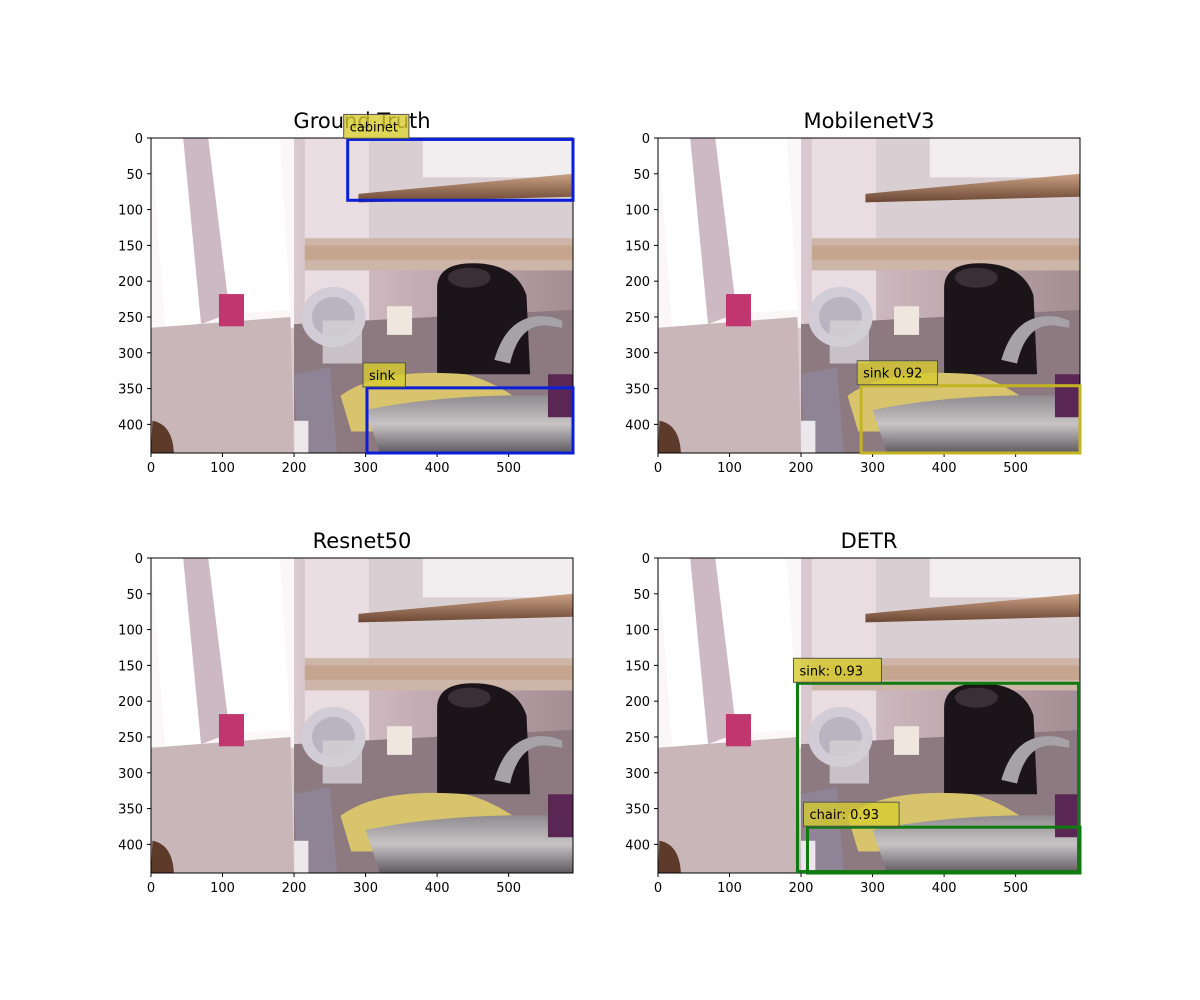 The height and width of the screenshot is (1000, 1200). What do you see at coordinates (943, 850) in the screenshot?
I see `bbox-chair` at bounding box center [943, 850].